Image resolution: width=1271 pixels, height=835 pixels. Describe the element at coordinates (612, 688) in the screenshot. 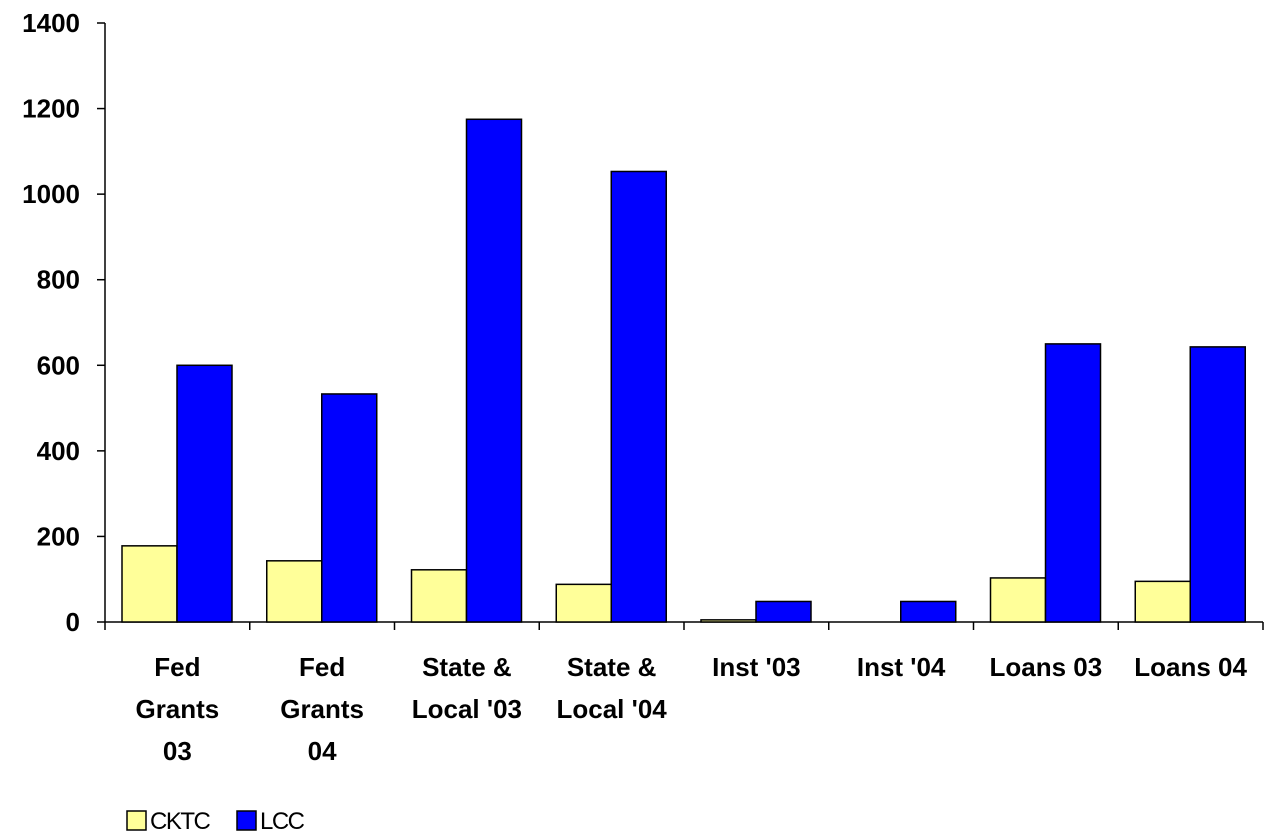

I see `x-tick-label: State & Local '04` at that location.